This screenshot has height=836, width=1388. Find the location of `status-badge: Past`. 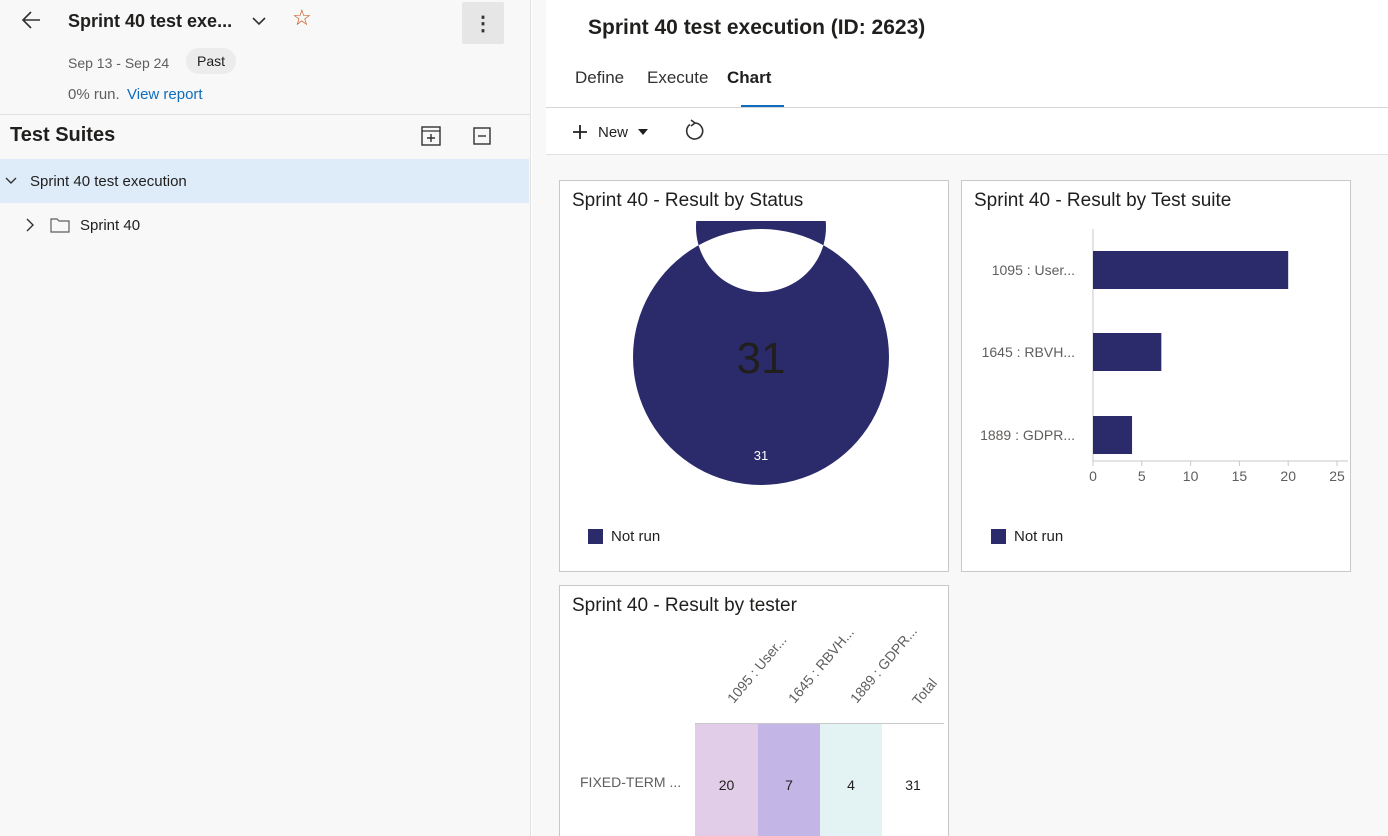

status-badge: Past is located at coordinates (211, 61).